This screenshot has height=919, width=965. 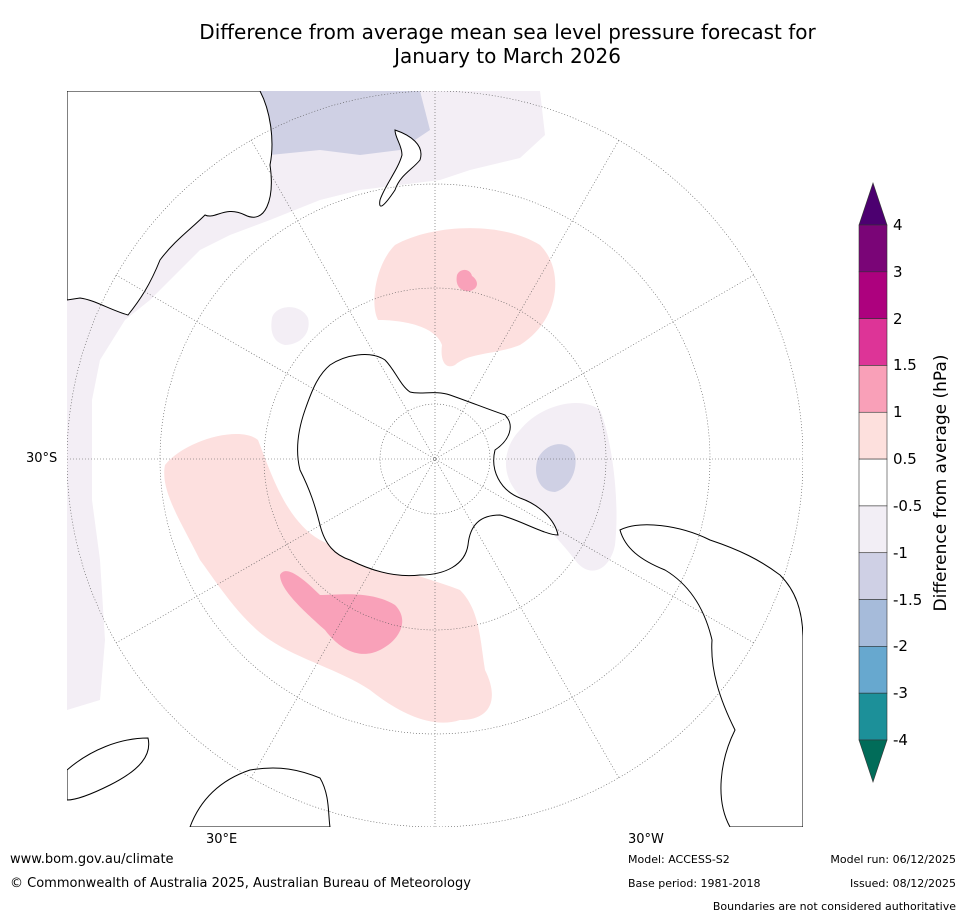 I want to click on colorbar-tick-label: -1.5, so click(x=908, y=599).